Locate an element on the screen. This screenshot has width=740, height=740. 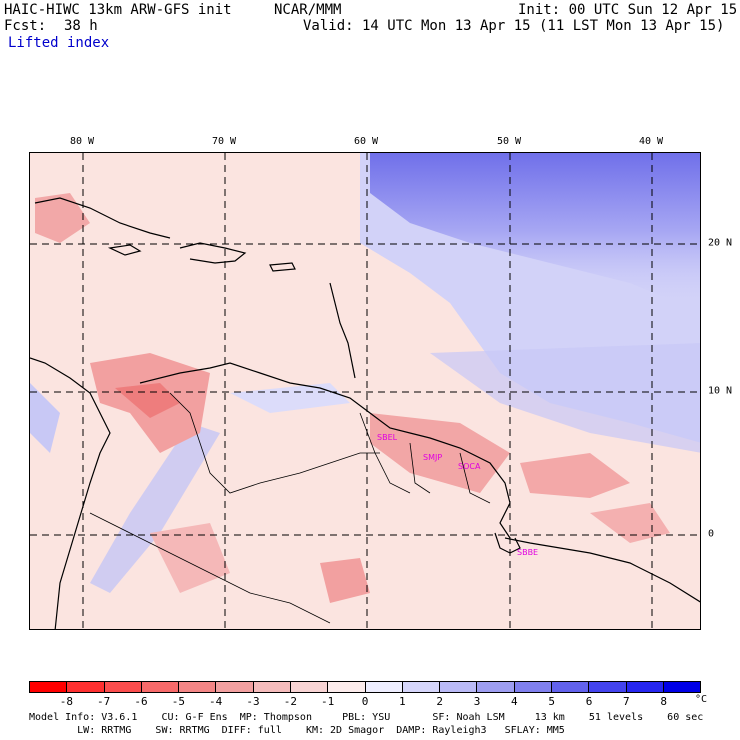
colorbar-tick-label: -6 is located at coordinates (141, 701).